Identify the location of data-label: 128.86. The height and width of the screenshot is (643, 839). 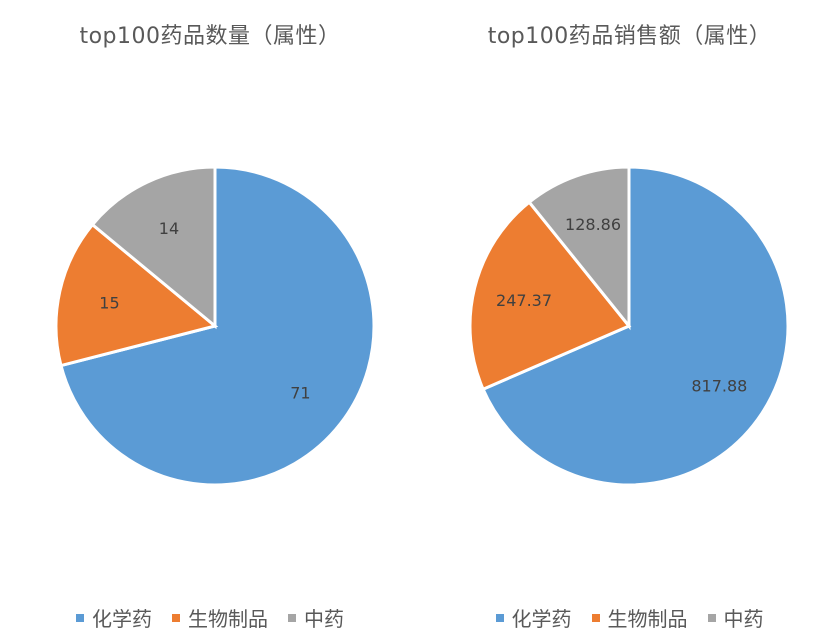
(593, 224).